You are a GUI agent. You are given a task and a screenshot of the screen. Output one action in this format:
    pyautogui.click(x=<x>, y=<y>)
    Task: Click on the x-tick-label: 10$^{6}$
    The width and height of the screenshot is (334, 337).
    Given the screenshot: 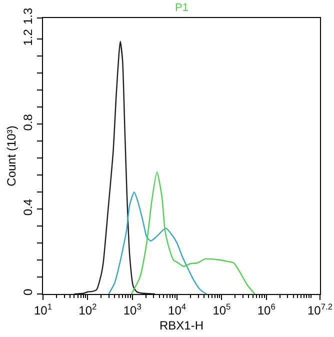 What is the action you would take?
    pyautogui.click(x=266, y=309)
    